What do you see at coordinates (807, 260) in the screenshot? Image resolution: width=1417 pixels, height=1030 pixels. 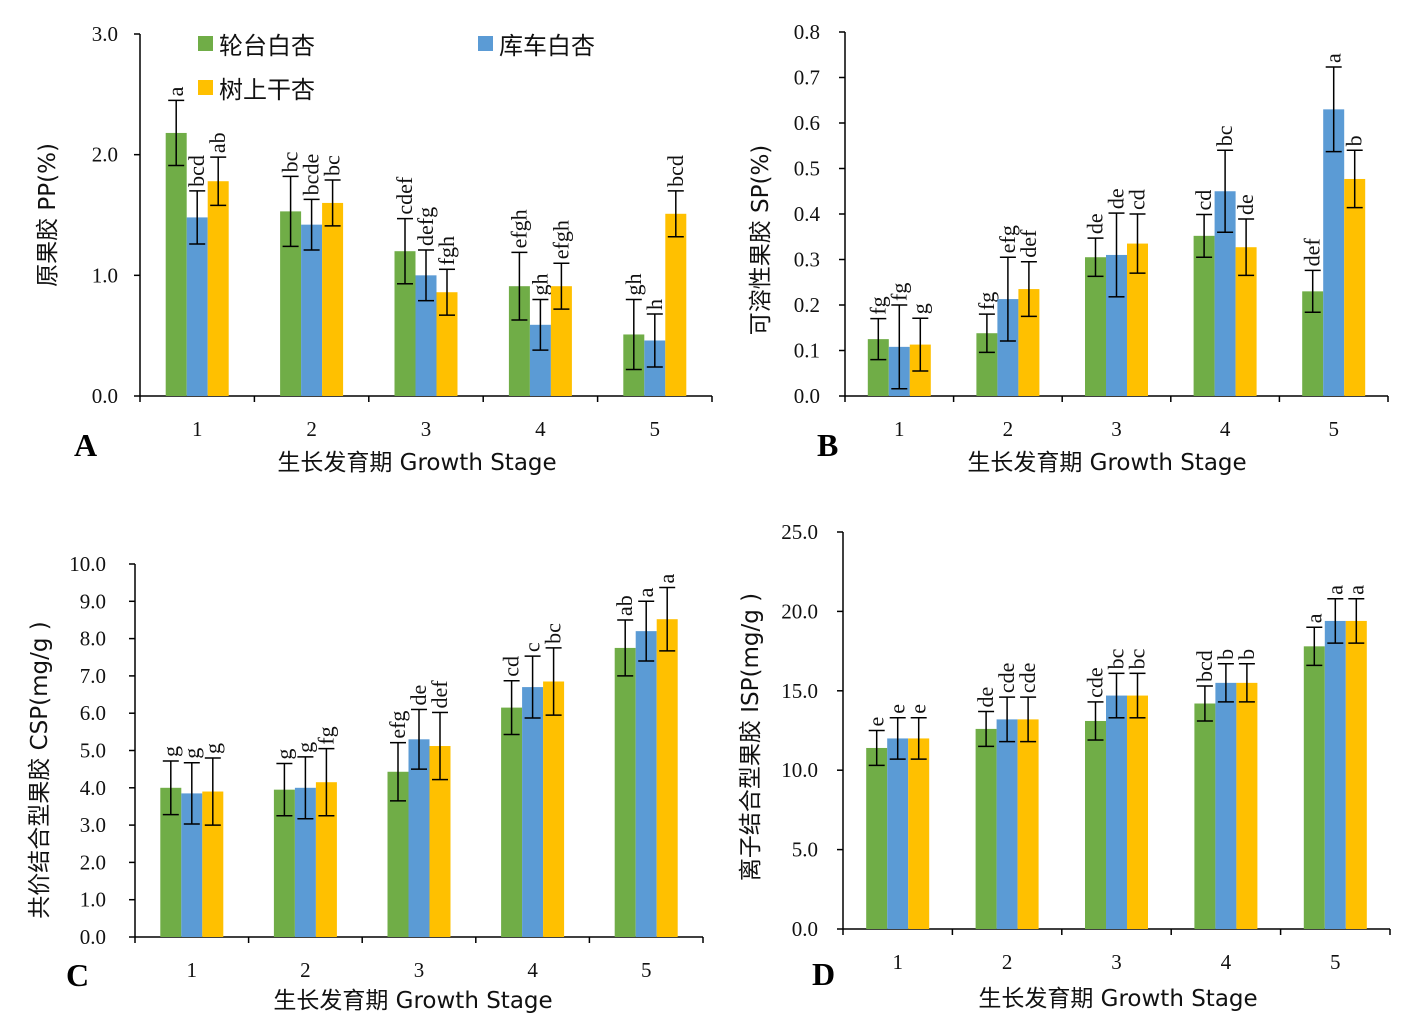 I see `y-tick-label: 0.3` at bounding box center [807, 260].